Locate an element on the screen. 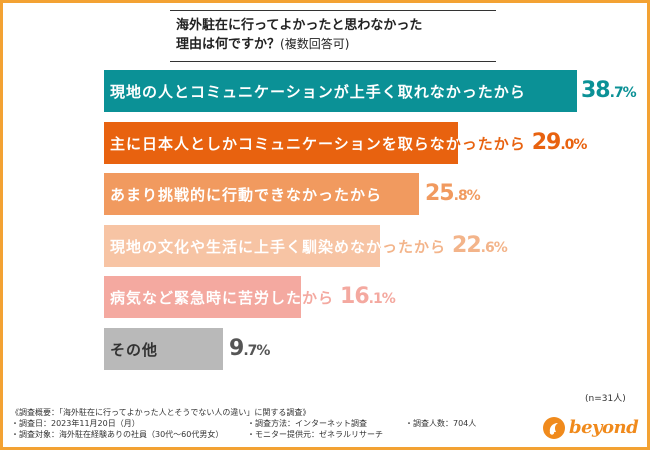 This screenshot has width=650, height=450. chart-title: 海外駐在に行ってよかったと思わなかった 理由は何ですか？(複数回答可) is located at coordinates (333, 36).